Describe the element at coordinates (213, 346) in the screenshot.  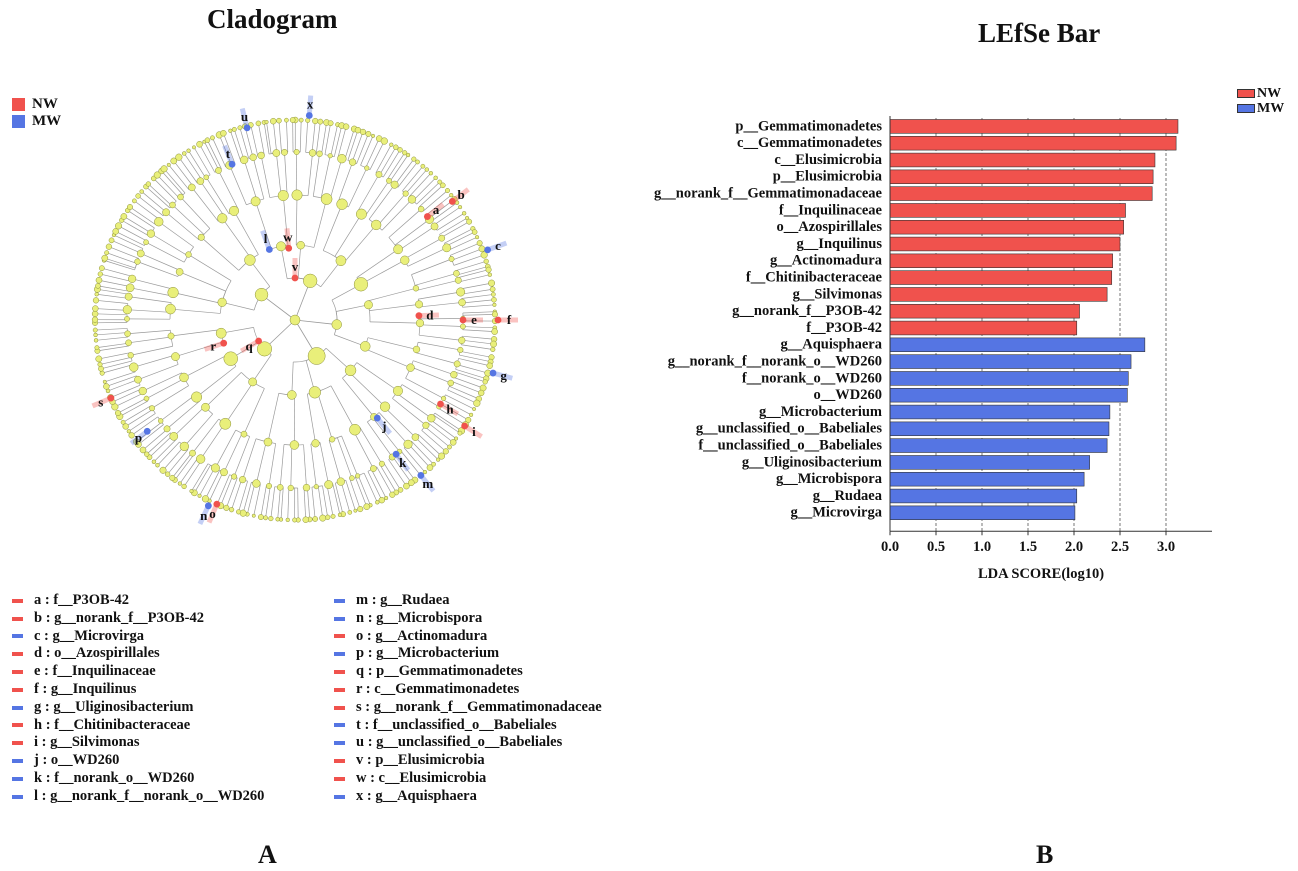
I see `node-letter-label: r` at that location.